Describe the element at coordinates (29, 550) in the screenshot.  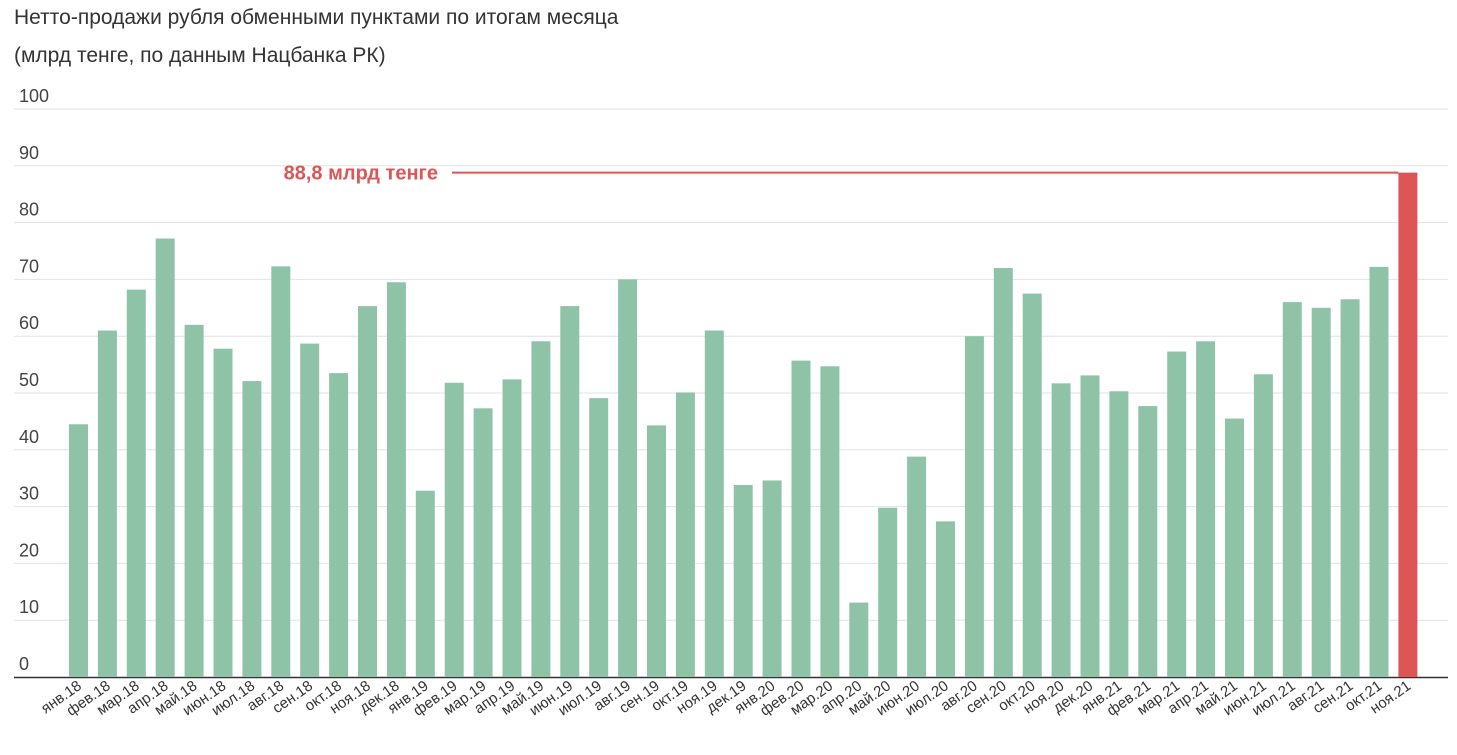
I see `y-tick-label: 20` at that location.